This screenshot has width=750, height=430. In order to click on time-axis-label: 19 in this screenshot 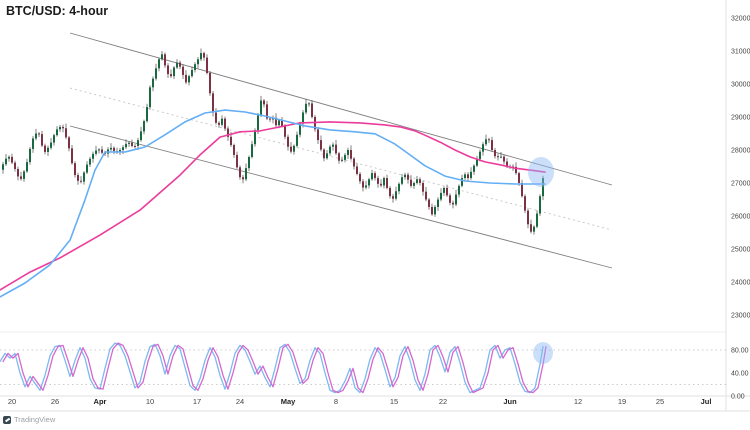, I will do `click(622, 401)`.